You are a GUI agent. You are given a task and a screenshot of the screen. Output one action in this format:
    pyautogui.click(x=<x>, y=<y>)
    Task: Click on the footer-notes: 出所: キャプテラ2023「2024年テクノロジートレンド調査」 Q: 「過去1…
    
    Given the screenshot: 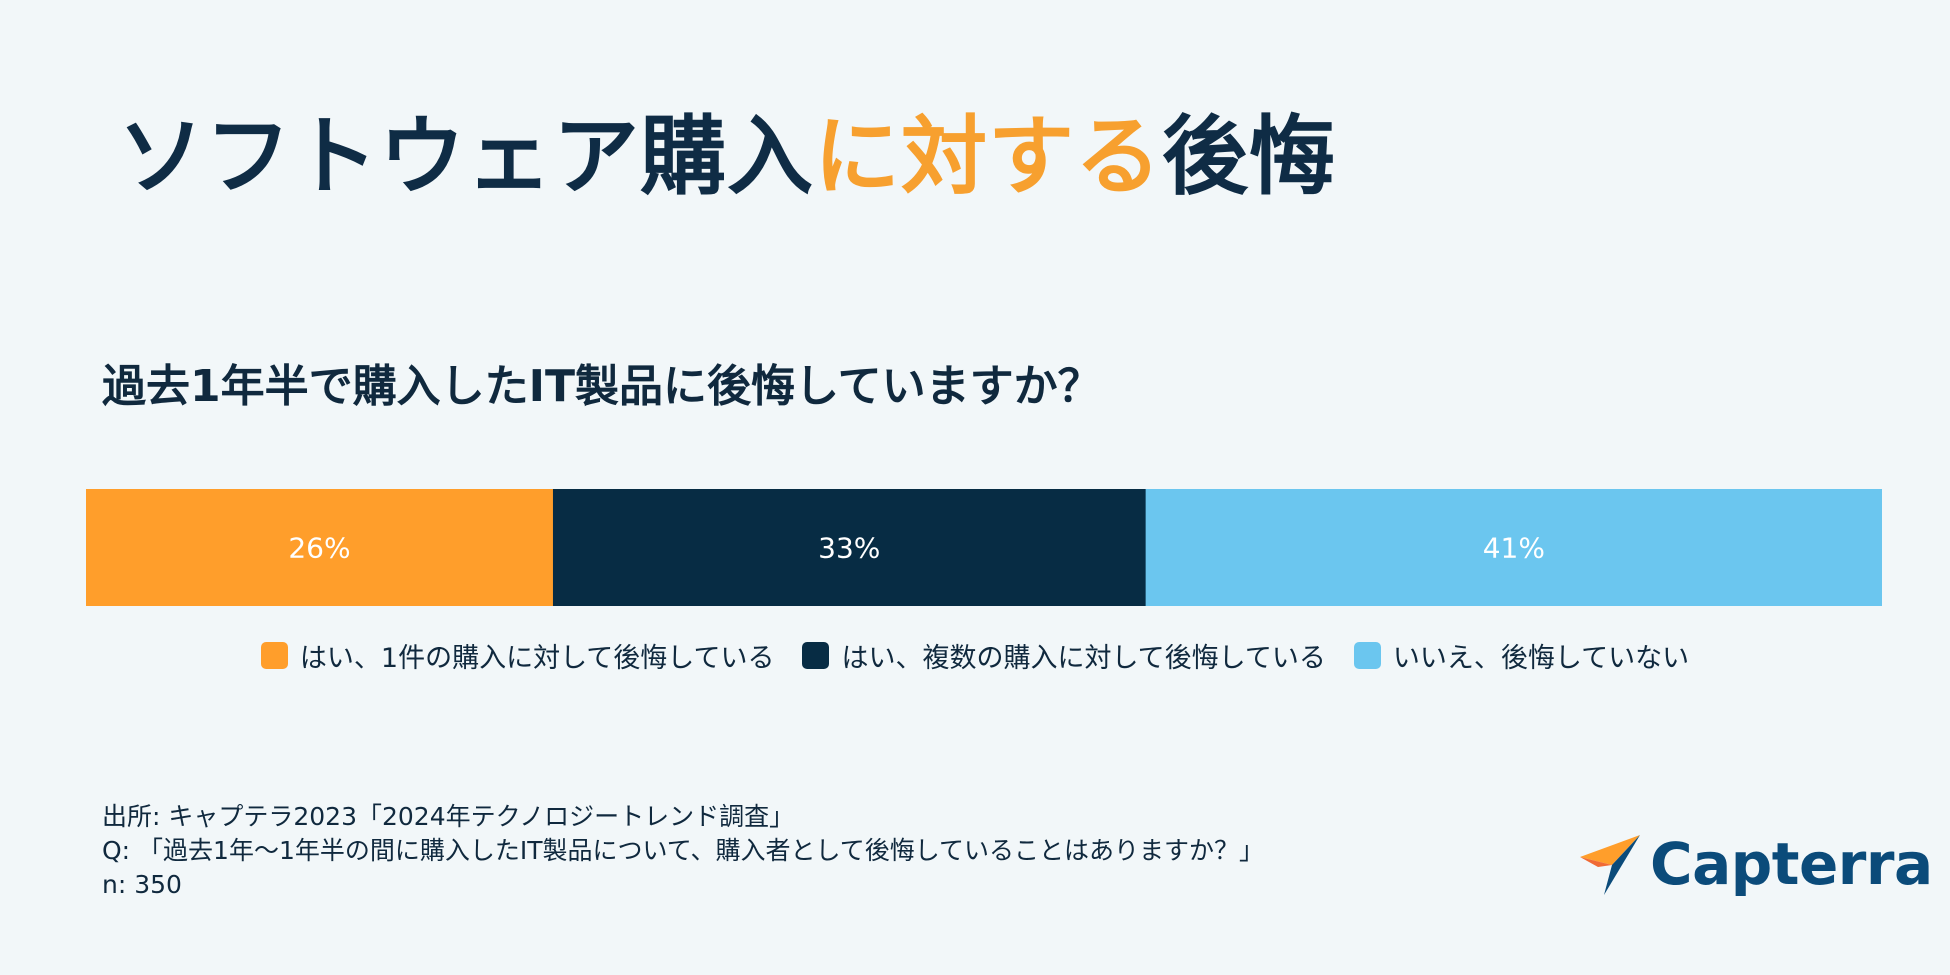 What is the action you would take?
    pyautogui.click(x=683, y=851)
    